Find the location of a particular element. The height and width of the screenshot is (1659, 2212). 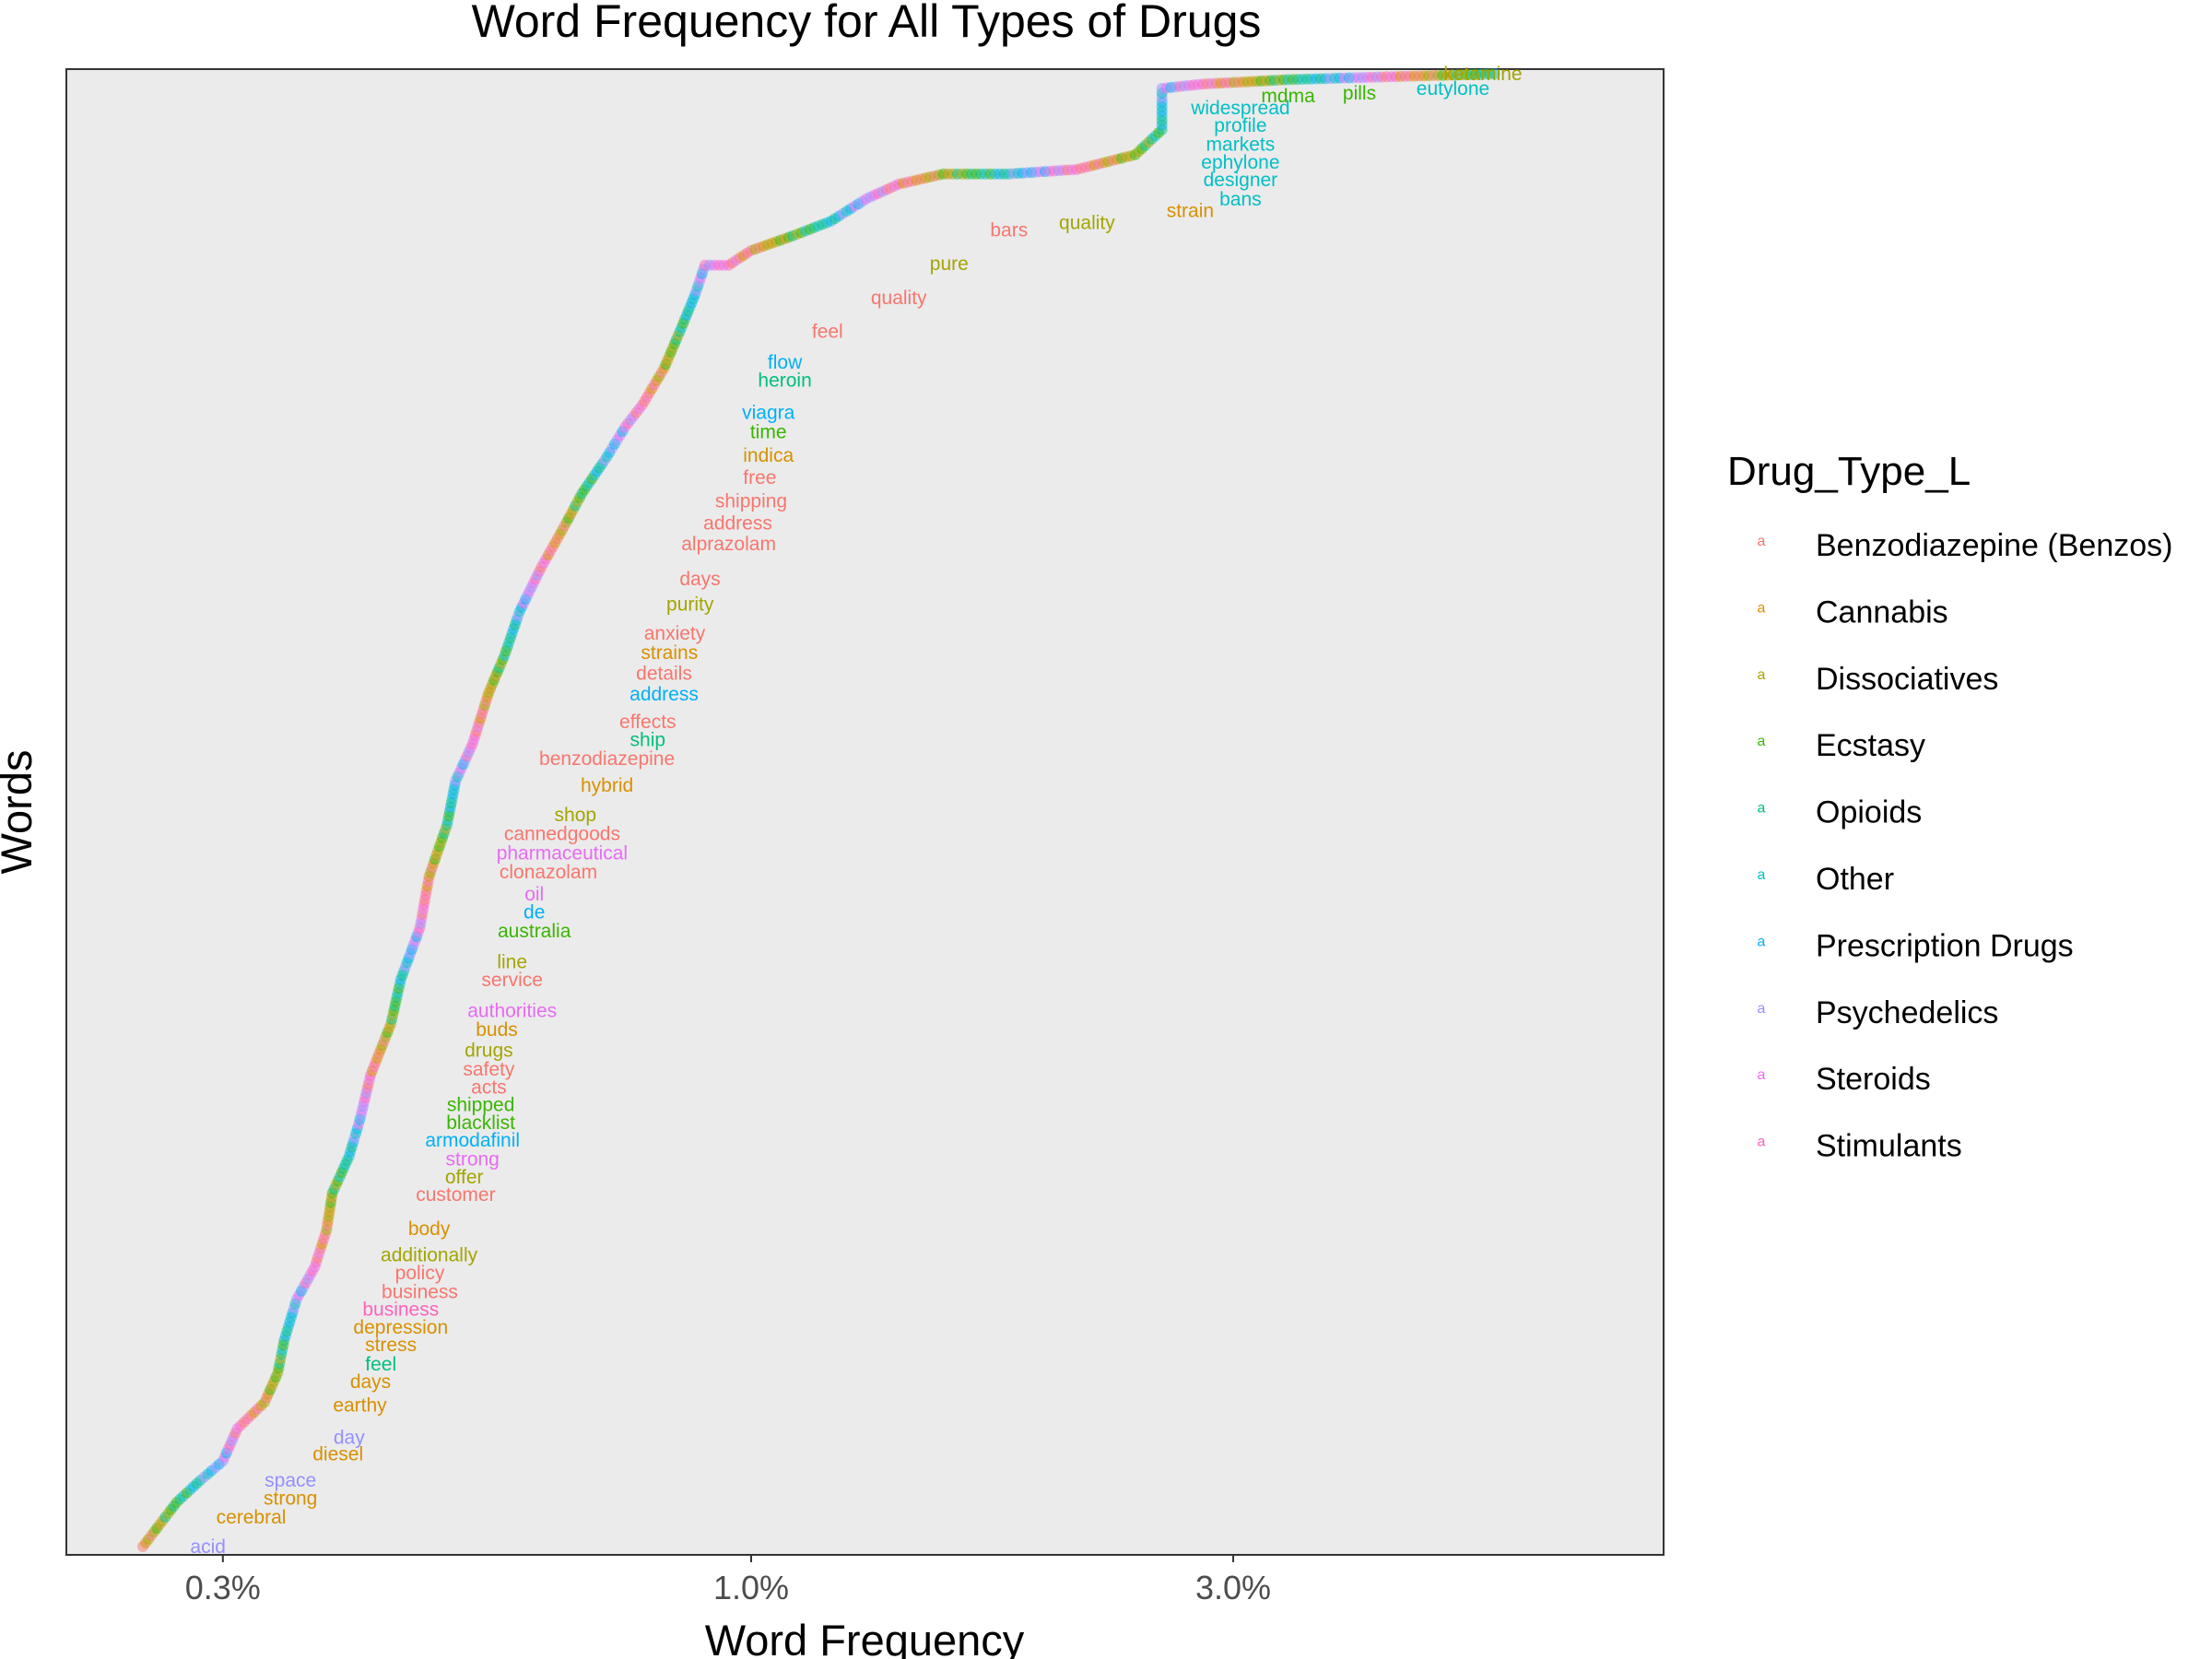

word-label: strains is located at coordinates (669, 653).